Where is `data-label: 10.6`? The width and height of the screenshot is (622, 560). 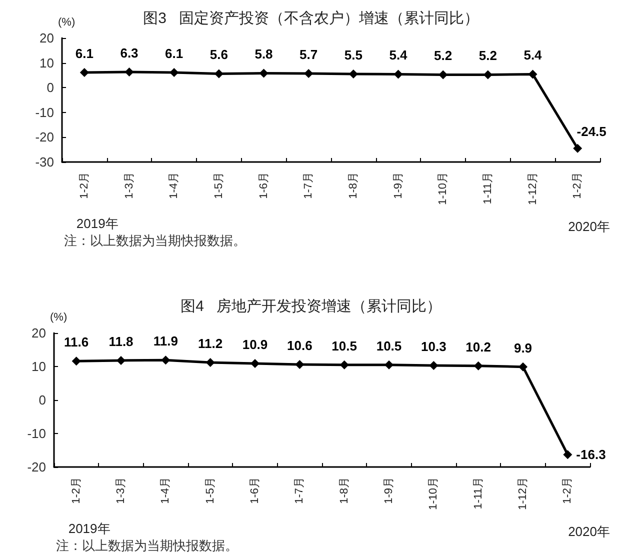 data-label: 10.6 is located at coordinates (299, 345).